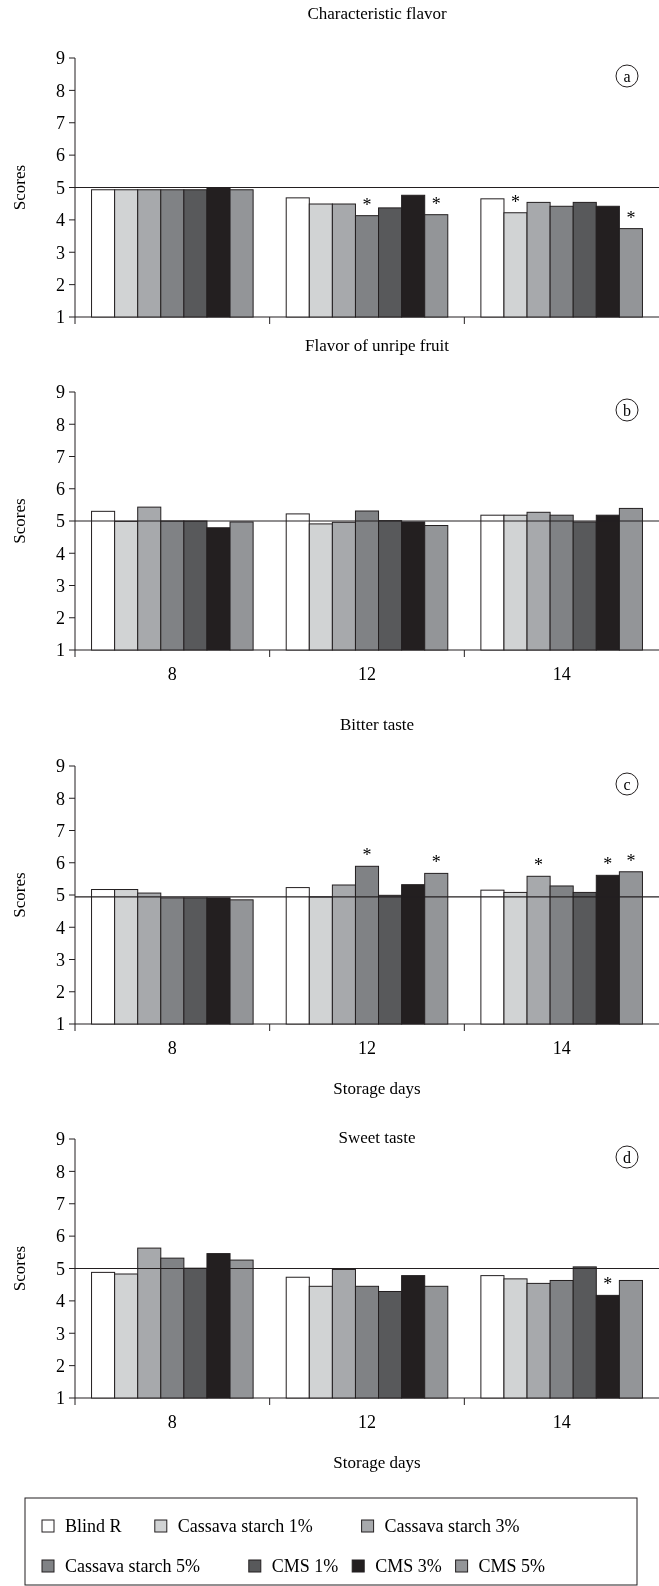 The image size is (659, 1586). Describe the element at coordinates (408, 1566) in the screenshot. I see `legend-label: CMS 3%` at that location.